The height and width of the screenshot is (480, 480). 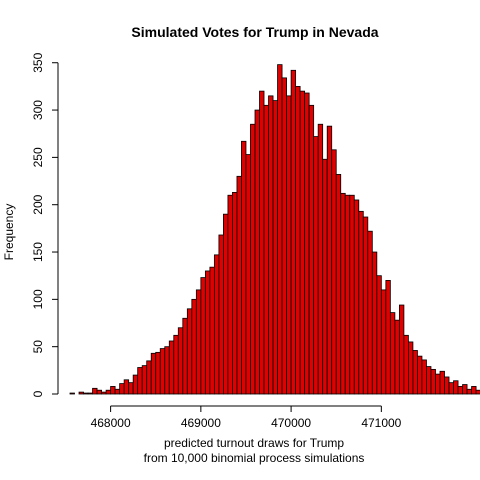 I want to click on y-tick-label: 250, so click(x=38, y=157).